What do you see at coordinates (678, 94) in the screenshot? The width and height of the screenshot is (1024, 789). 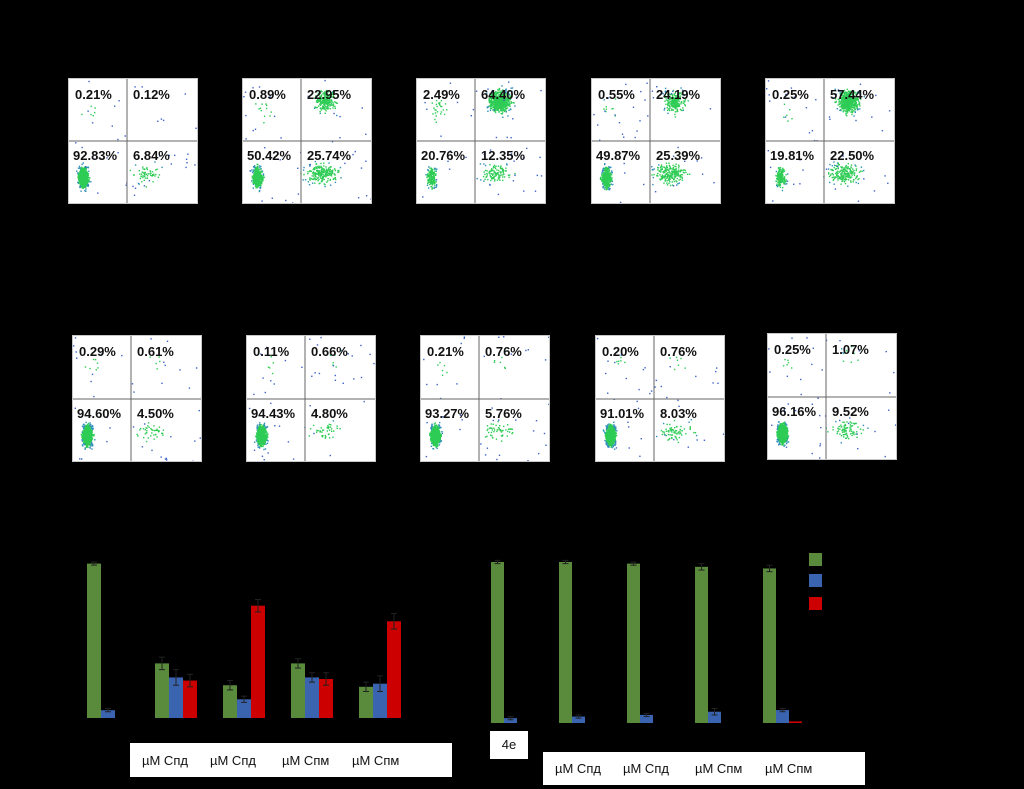 I see `quadrant-ur-value: 24.19%` at bounding box center [678, 94].